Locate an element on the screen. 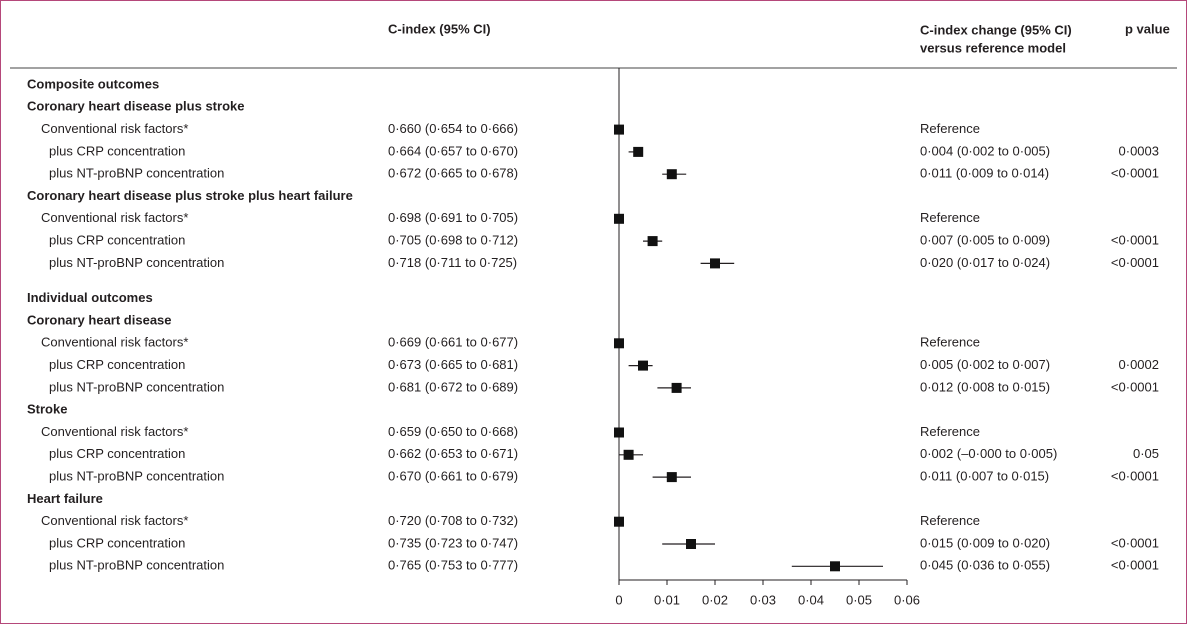  p-value: 0·0003 is located at coordinates (1139, 150).